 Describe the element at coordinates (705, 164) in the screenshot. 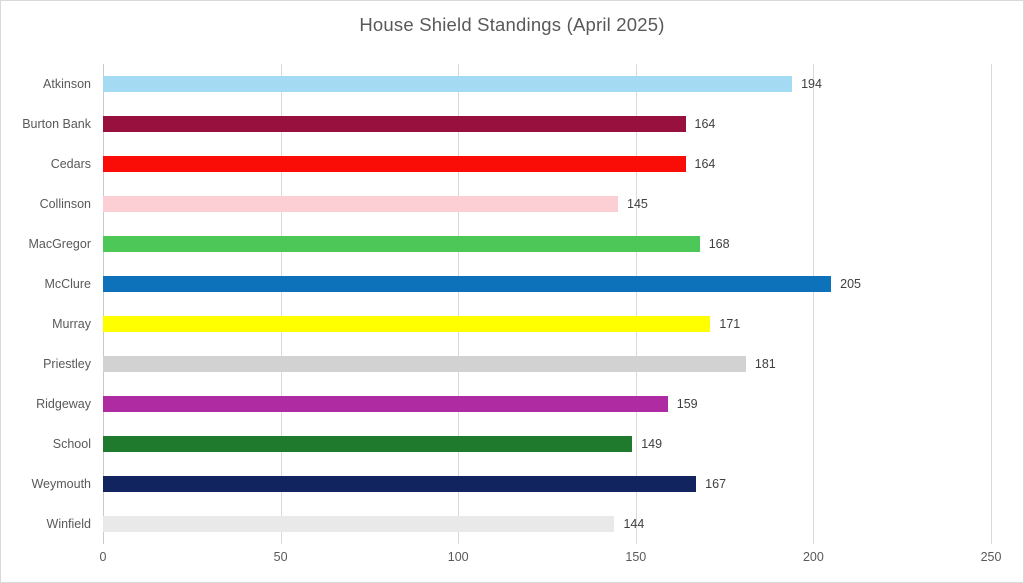

I see `value-label-cedars: 164` at that location.